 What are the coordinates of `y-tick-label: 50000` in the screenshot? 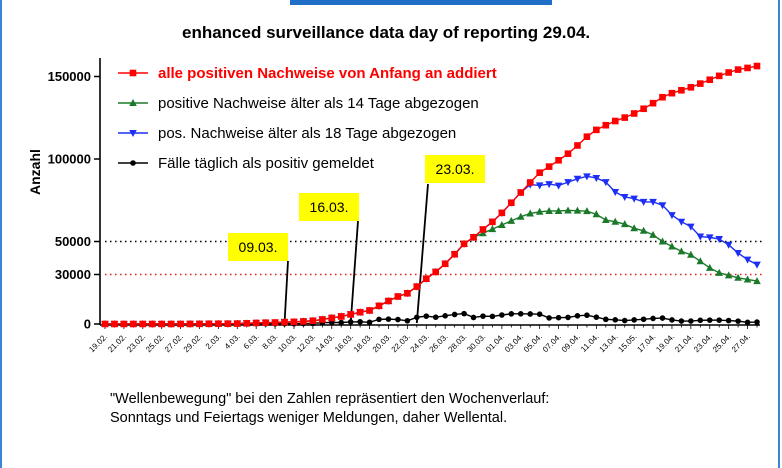 It's located at (73, 241).